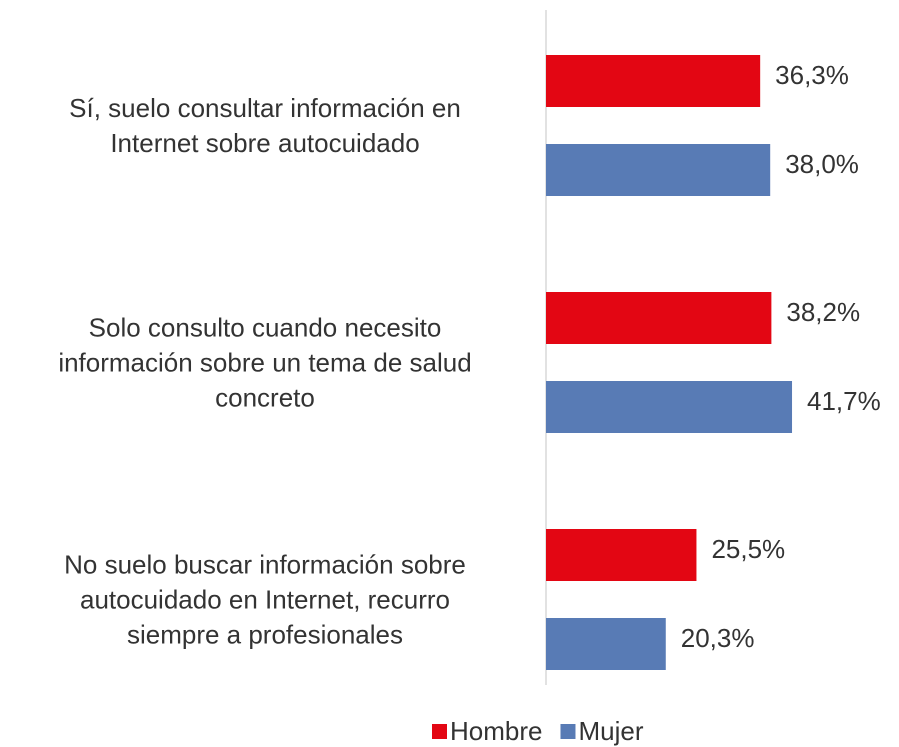  What do you see at coordinates (812, 75) in the screenshot?
I see `value-label: 36,3%` at bounding box center [812, 75].